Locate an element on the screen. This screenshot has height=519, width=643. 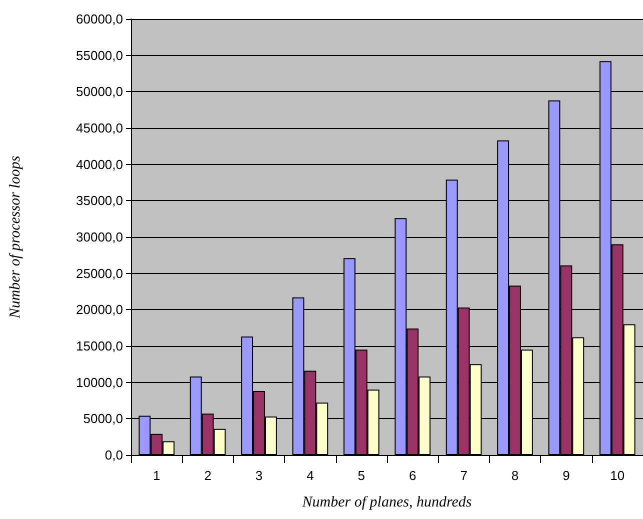
y-tick-label: 35000,0 is located at coordinates (99, 200).